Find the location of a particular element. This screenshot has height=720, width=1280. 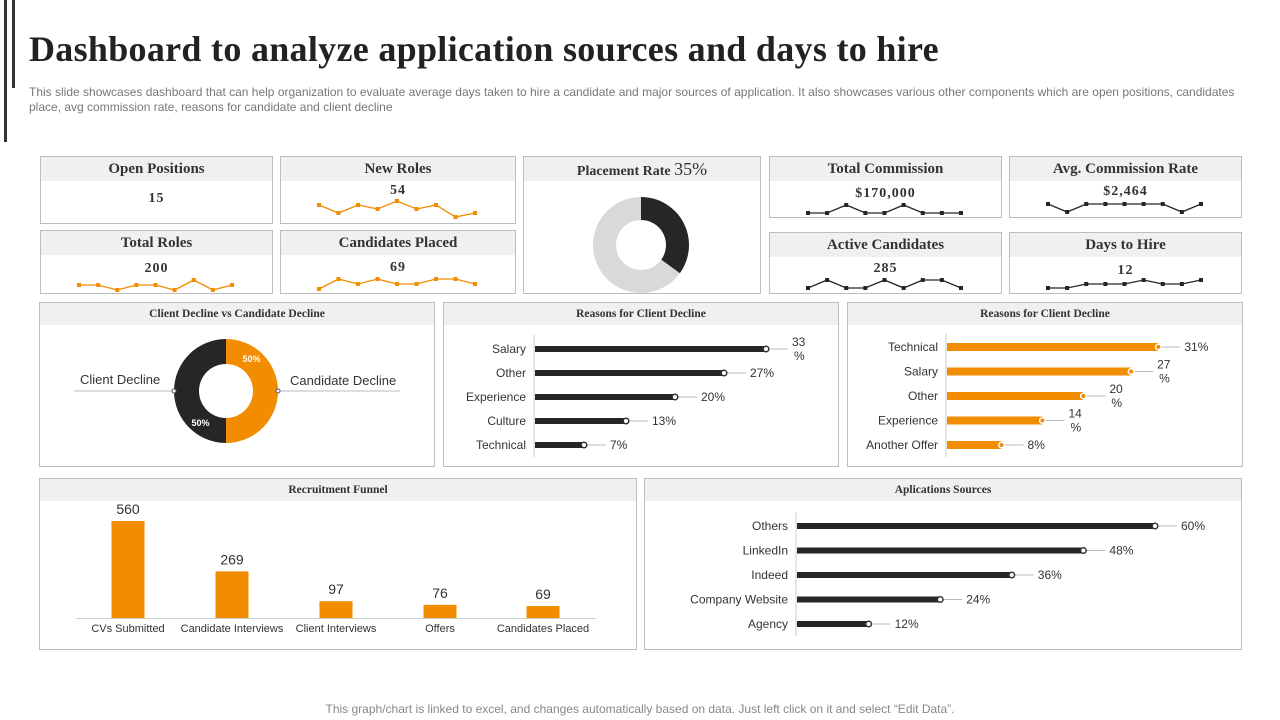

category-label: Others is located at coordinates (770, 526).